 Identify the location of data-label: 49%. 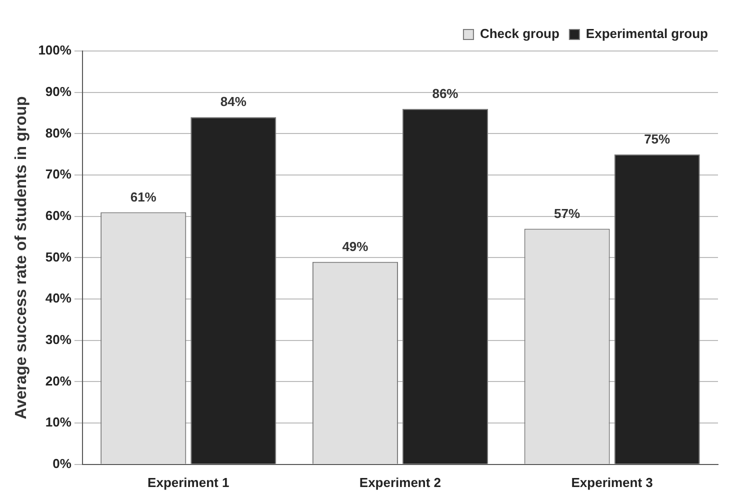
(355, 246).